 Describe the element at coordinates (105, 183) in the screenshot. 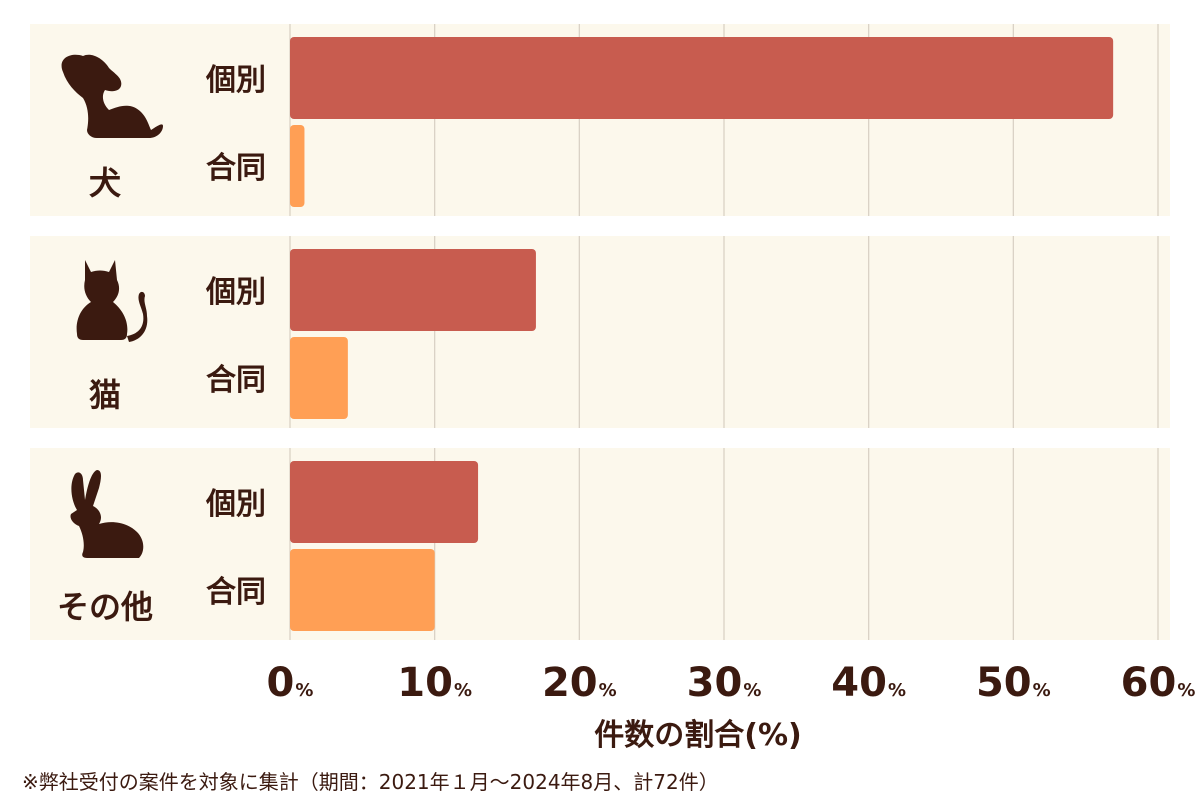

I see `group-label: 犬` at that location.